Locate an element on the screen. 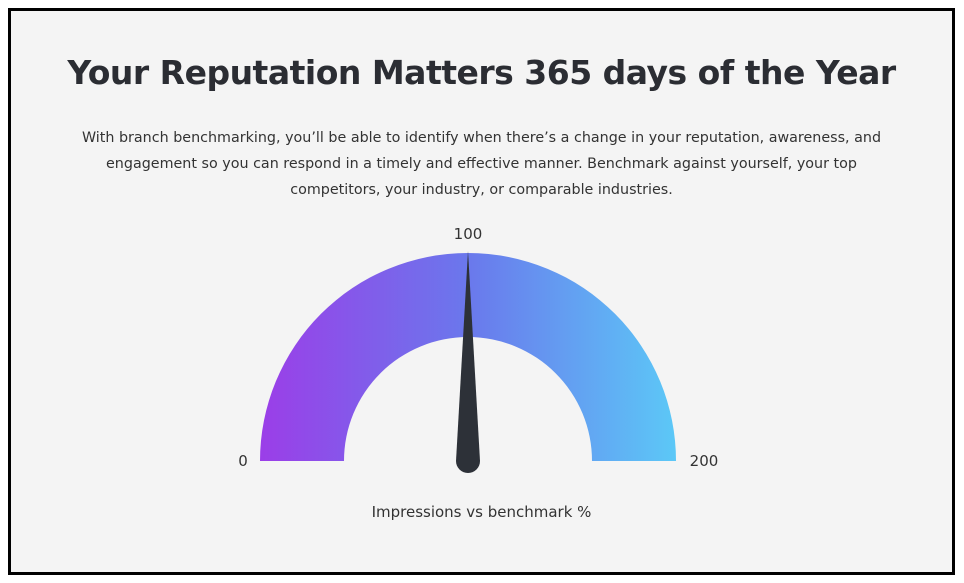 The height and width of the screenshot is (583, 964). gauge-min-label: 0 is located at coordinates (243, 461).